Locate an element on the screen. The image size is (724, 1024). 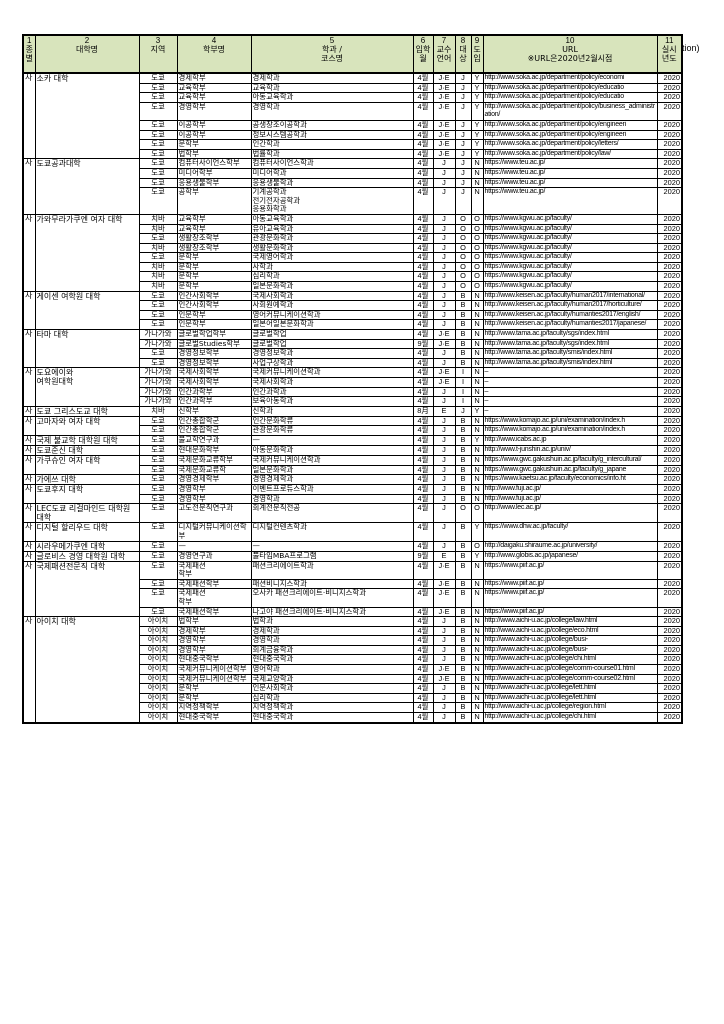
target-cell: B is located at coordinates (463, 460).